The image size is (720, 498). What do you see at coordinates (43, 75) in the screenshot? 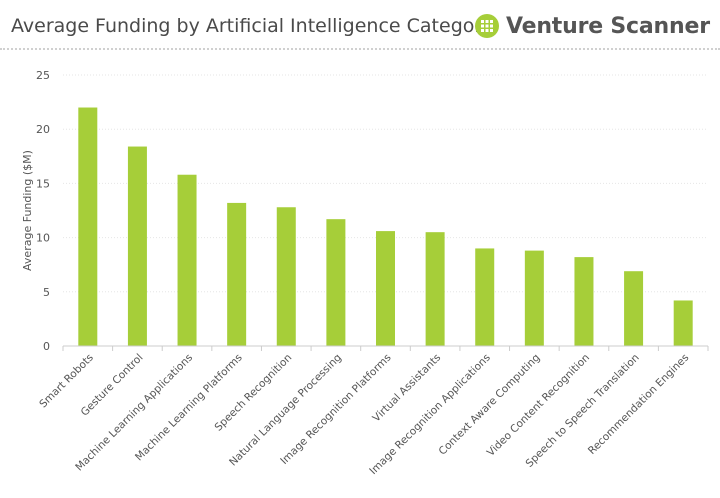
I see `y-tick-label: 25` at bounding box center [43, 75].